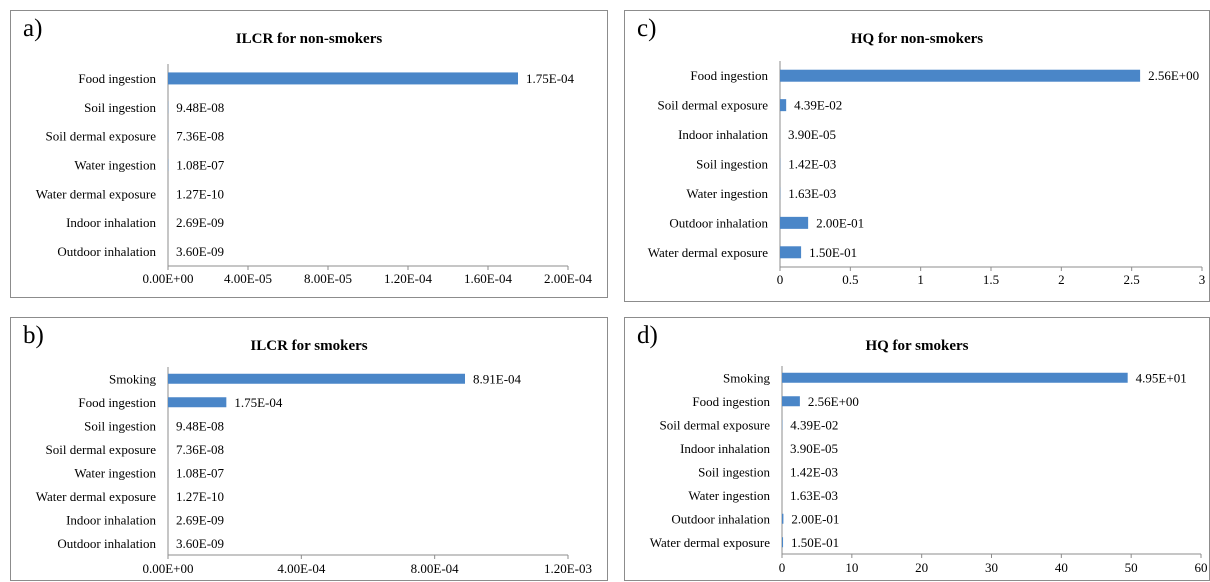  What do you see at coordinates (1061, 567) in the screenshot?
I see `x-tick-label: 40` at bounding box center [1061, 567].